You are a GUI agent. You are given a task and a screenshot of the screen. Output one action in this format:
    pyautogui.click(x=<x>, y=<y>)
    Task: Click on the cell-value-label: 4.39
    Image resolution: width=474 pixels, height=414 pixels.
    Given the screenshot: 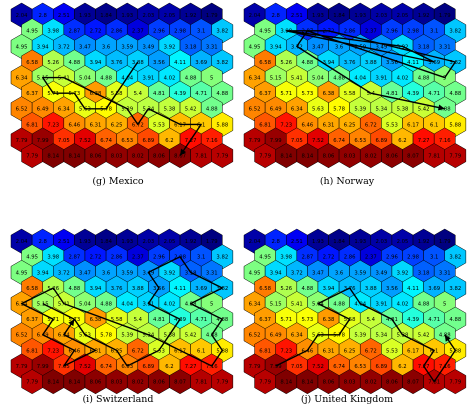 What is the action you would take?
    pyautogui.click(x=413, y=94)
    